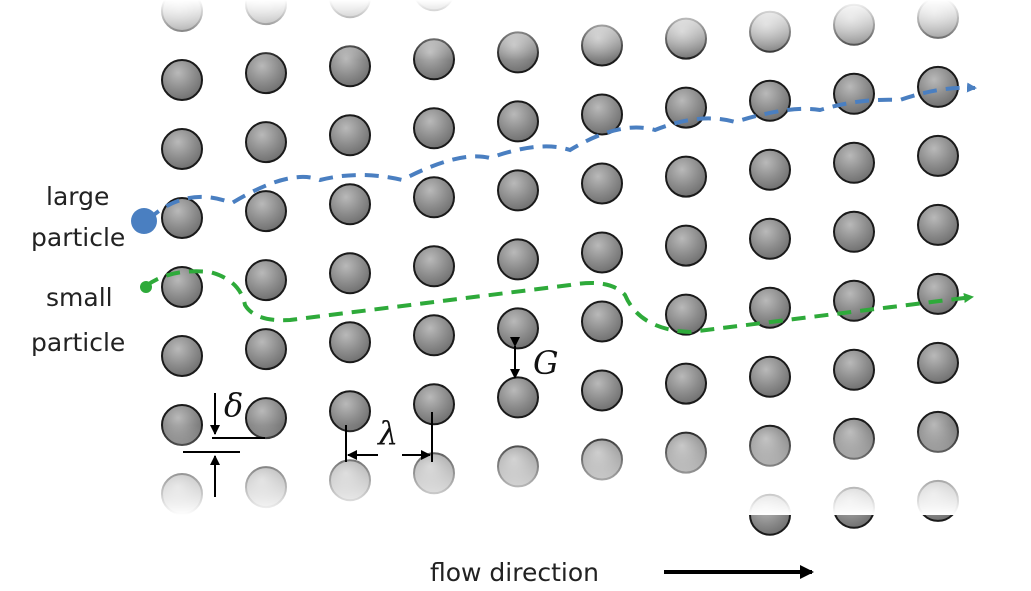 The image size is (1031, 591). What do you see at coordinates (78, 237) in the screenshot?
I see `large-particle-label-line2: particle` at bounding box center [78, 237].